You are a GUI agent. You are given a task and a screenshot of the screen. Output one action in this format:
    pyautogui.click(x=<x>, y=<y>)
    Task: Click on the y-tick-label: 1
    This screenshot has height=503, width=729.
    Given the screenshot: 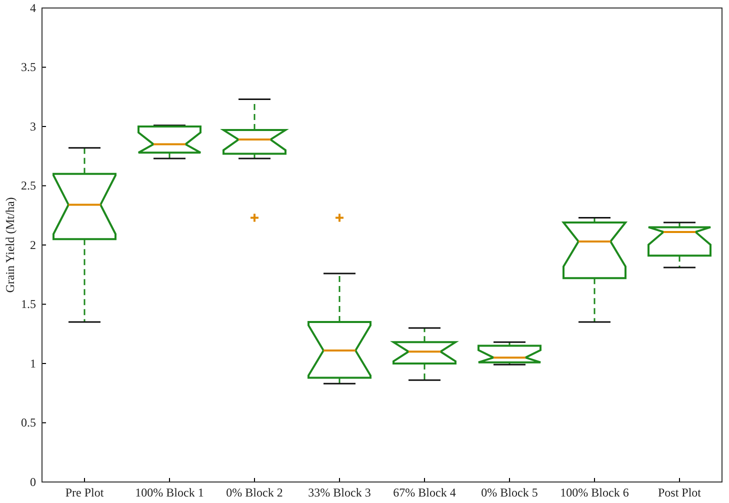 What is the action you would take?
    pyautogui.click(x=33, y=363)
    